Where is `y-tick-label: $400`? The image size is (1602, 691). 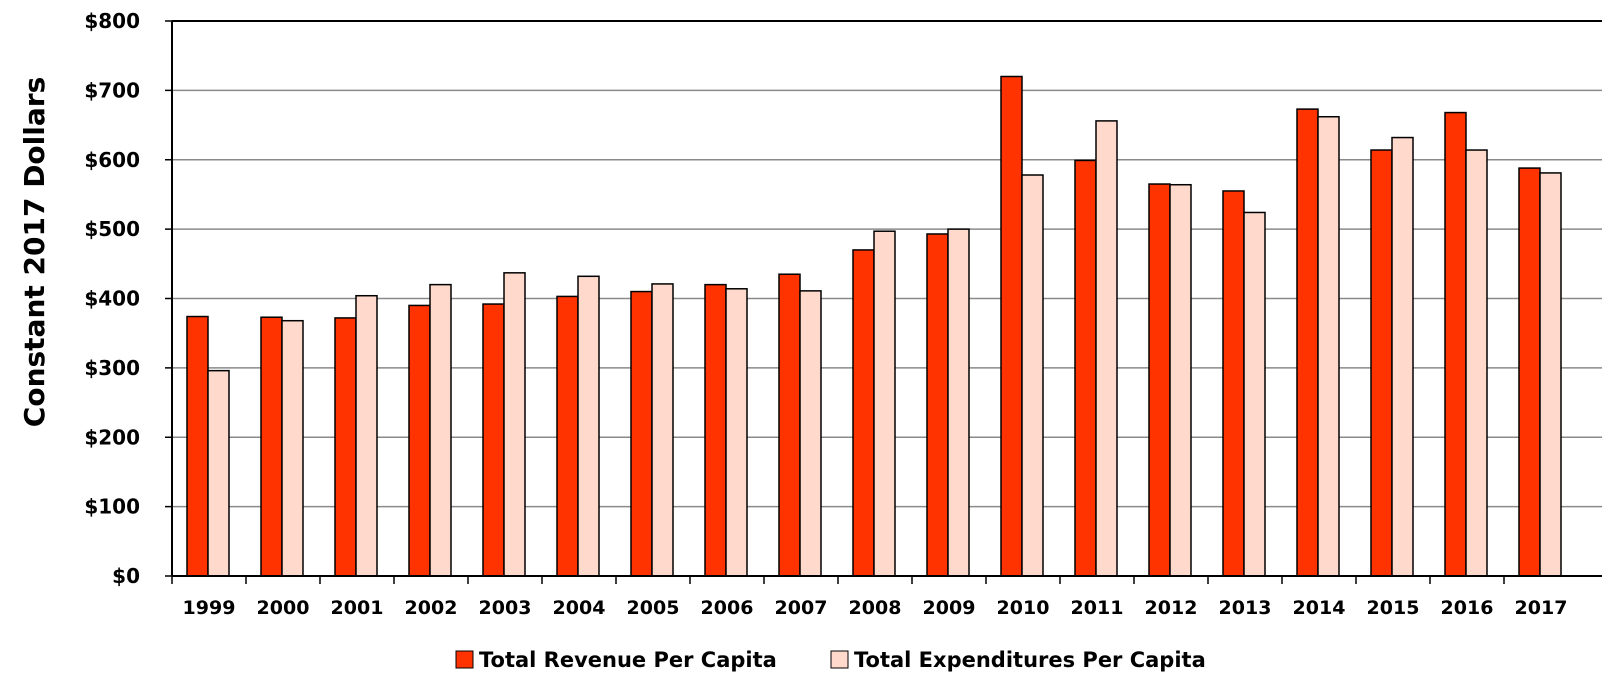
y-tick-label: $400 is located at coordinates (112, 299).